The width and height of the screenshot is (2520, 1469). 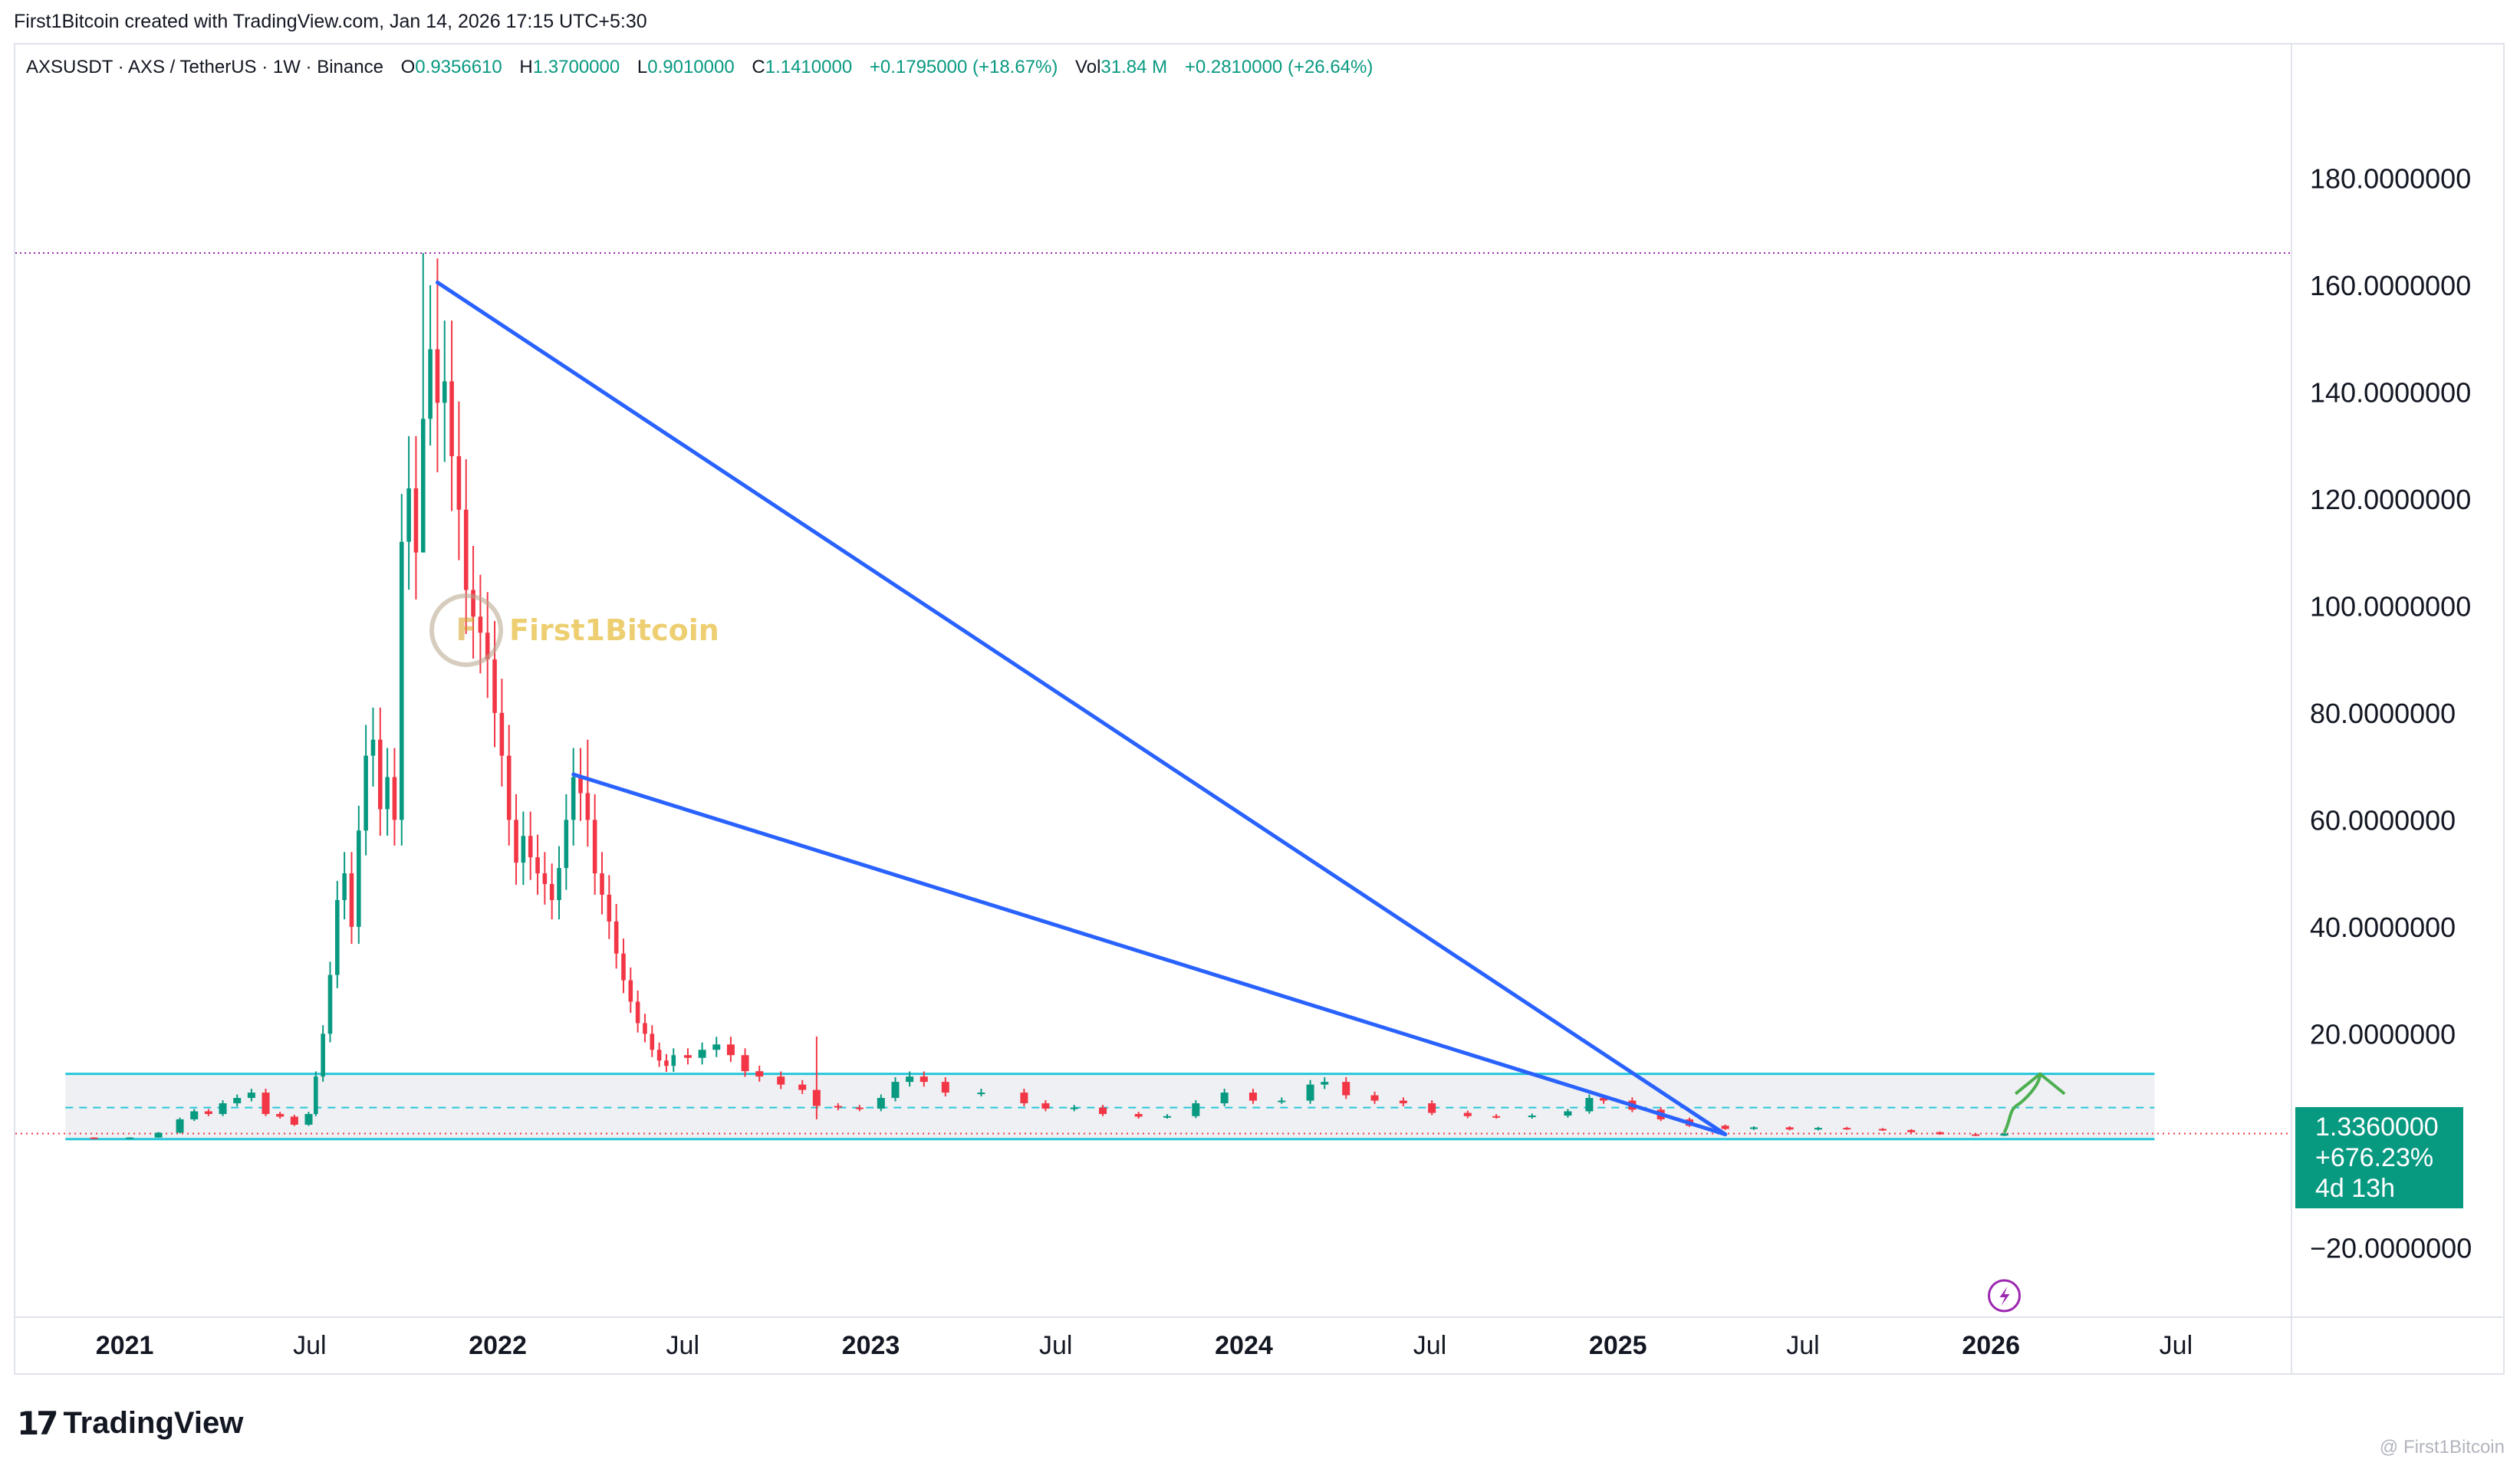 I want to click on tradingview-logo: 17 TradingView, so click(x=130, y=1423).